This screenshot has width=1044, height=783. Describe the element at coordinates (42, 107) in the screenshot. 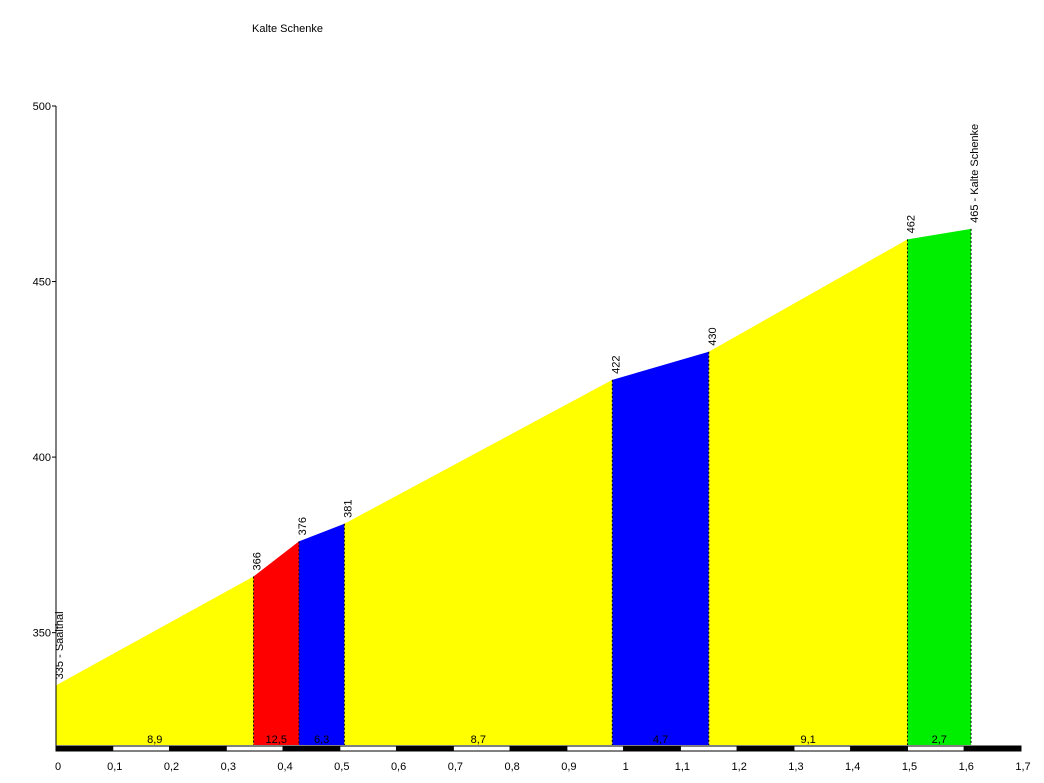

I see `y-tick-label: 500` at that location.